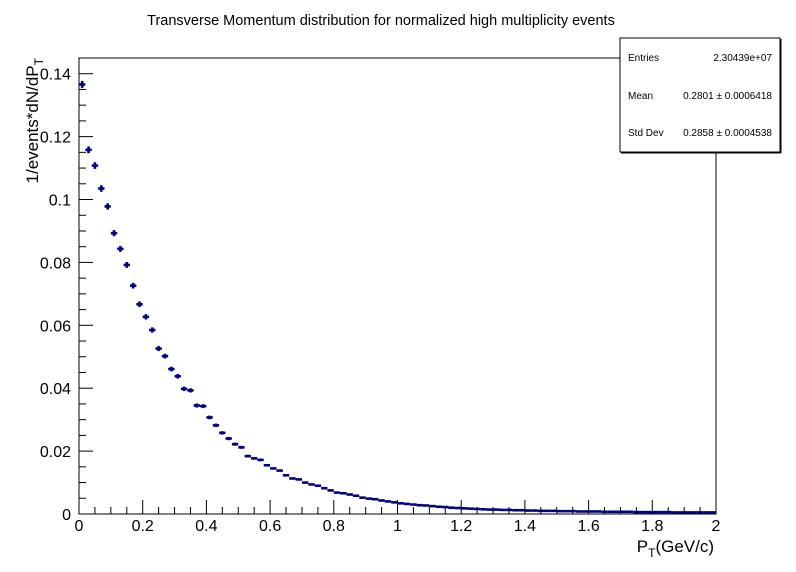  I want to click on x-tick-label: 1.6, so click(588, 526).